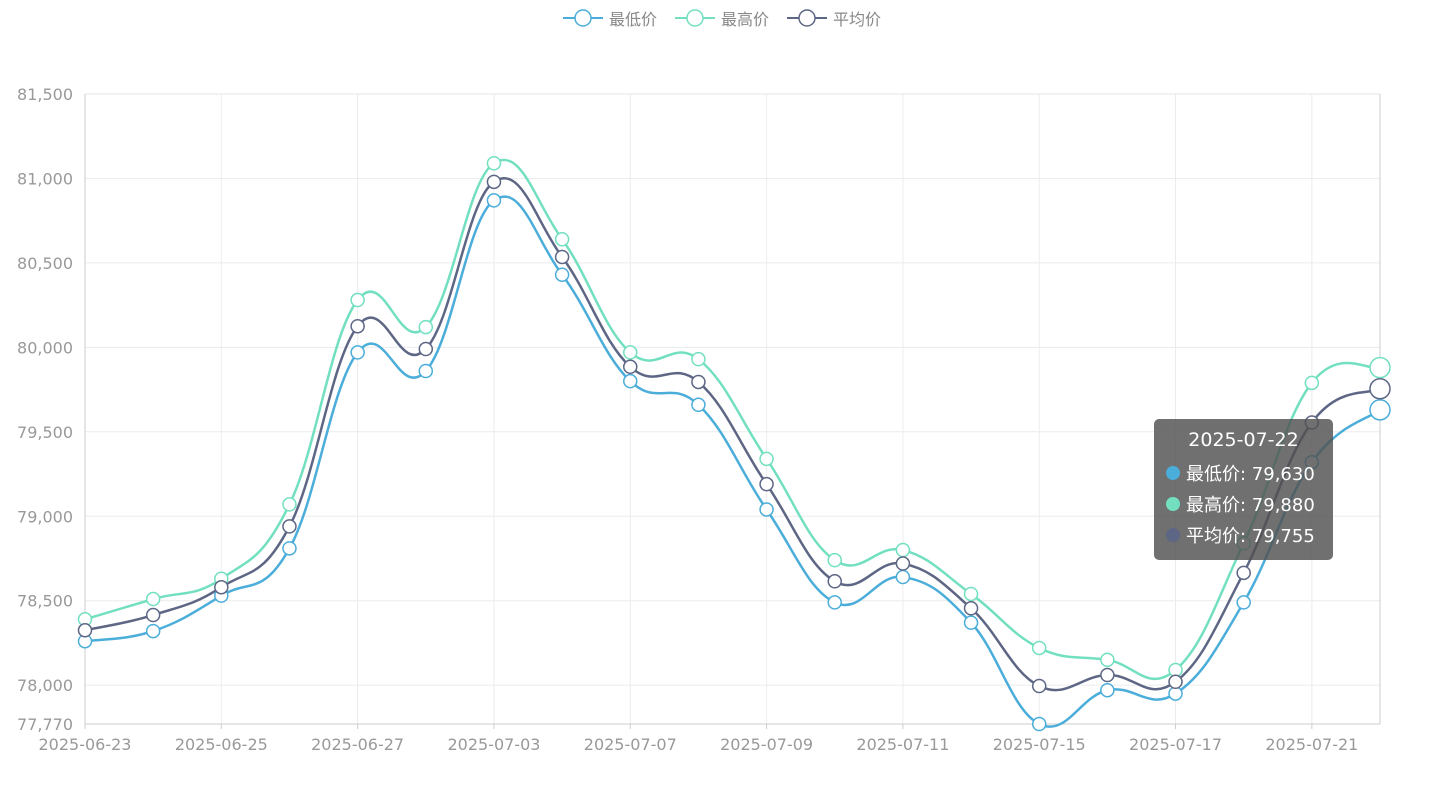 The width and height of the screenshot is (1444, 789). I want to click on tooltip-row-avg: 平均价: 79,755, so click(1243, 534).